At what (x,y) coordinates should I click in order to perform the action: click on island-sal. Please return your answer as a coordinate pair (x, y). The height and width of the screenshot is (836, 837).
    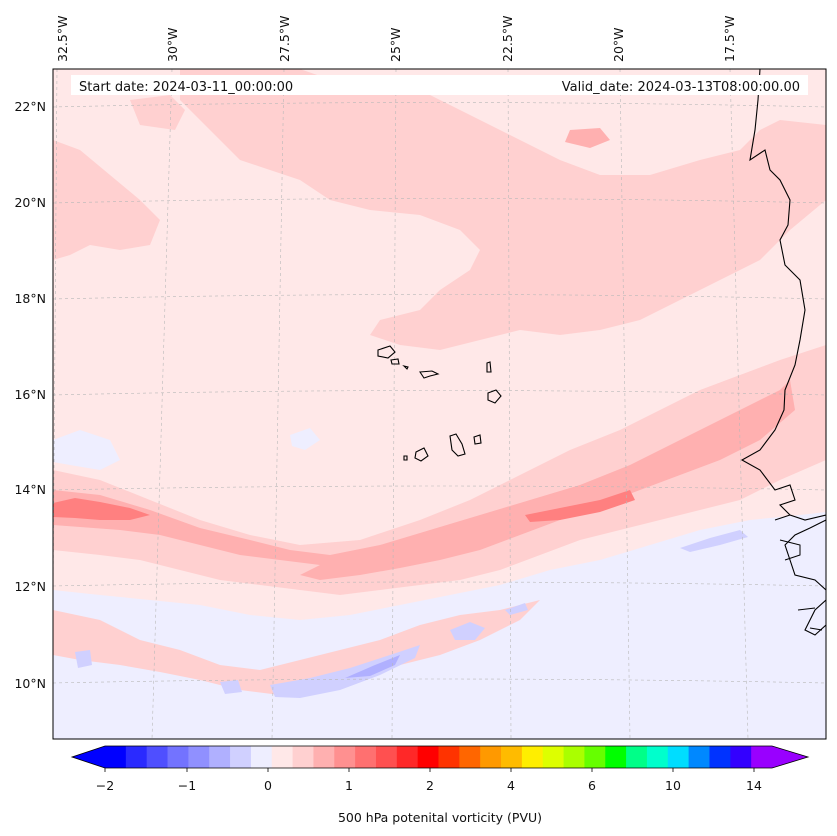
    Looking at the image, I should click on (489, 367).